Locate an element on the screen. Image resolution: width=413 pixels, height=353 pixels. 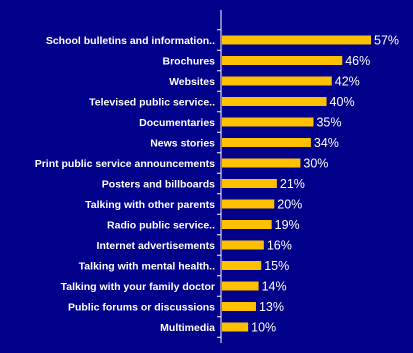
value-label: 35% is located at coordinates (328, 123).